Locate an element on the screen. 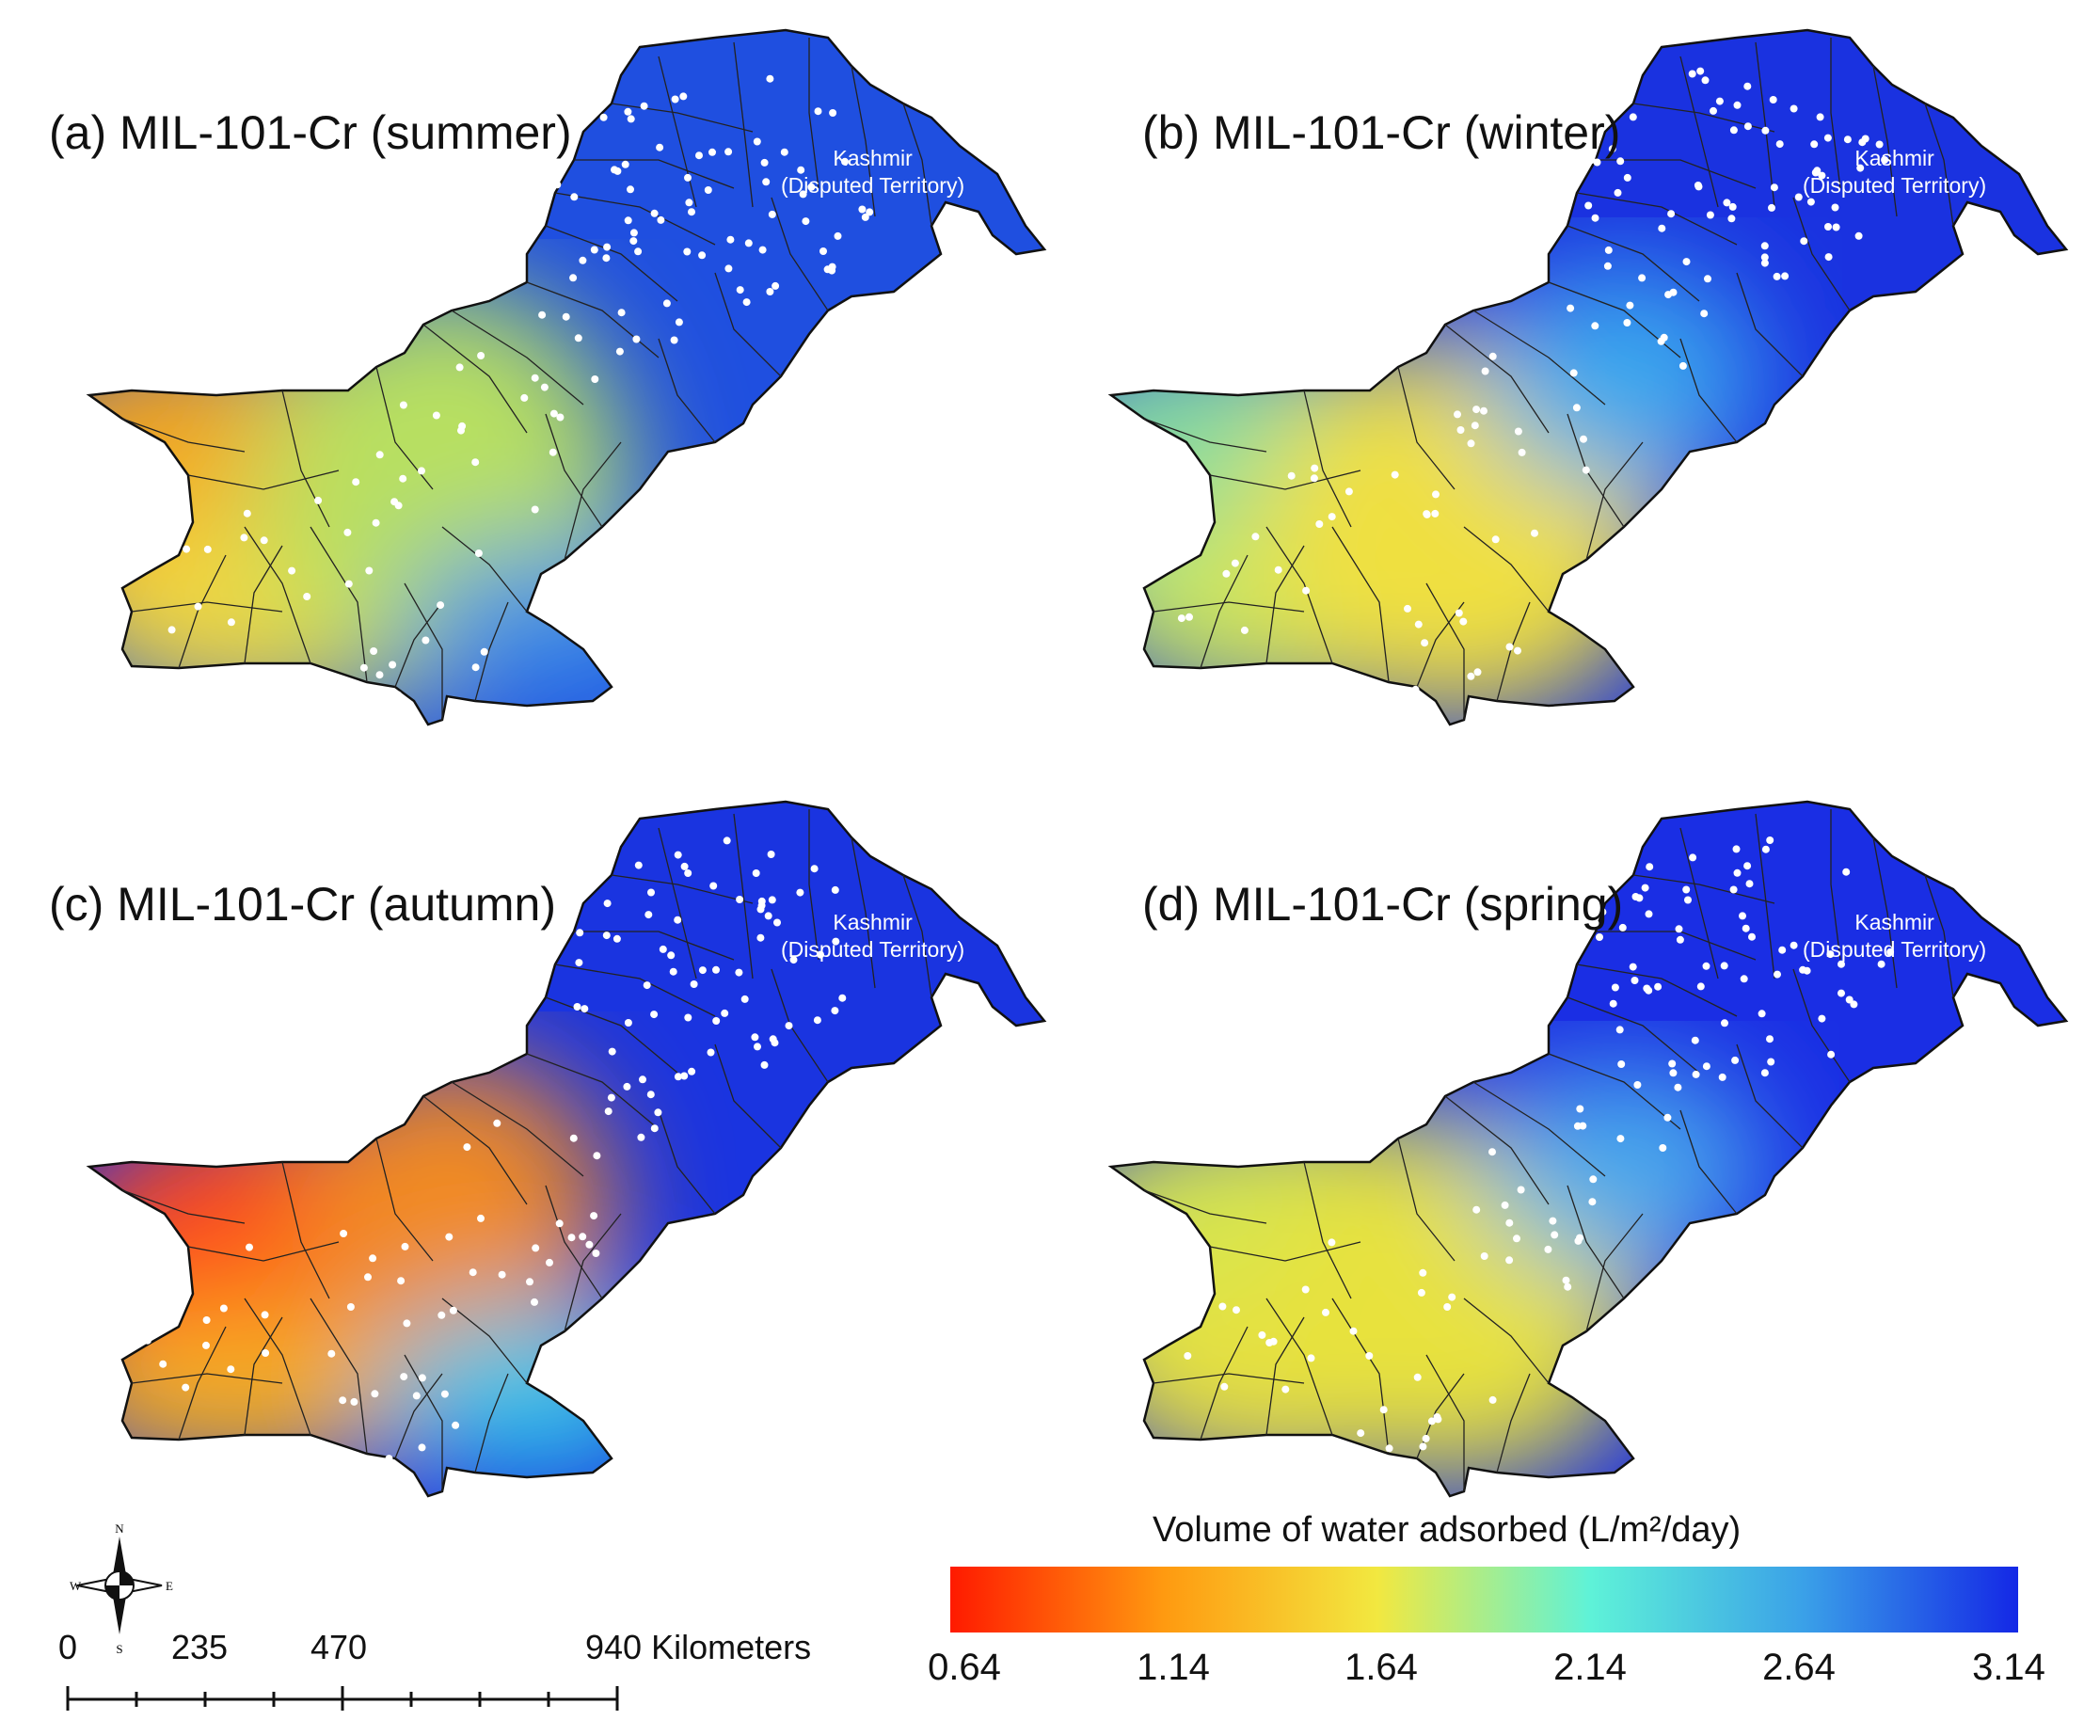 This screenshot has height=1736, width=2100. legend-title: Volume of water adsorbed (L/m²/day) is located at coordinates (1448, 1530).